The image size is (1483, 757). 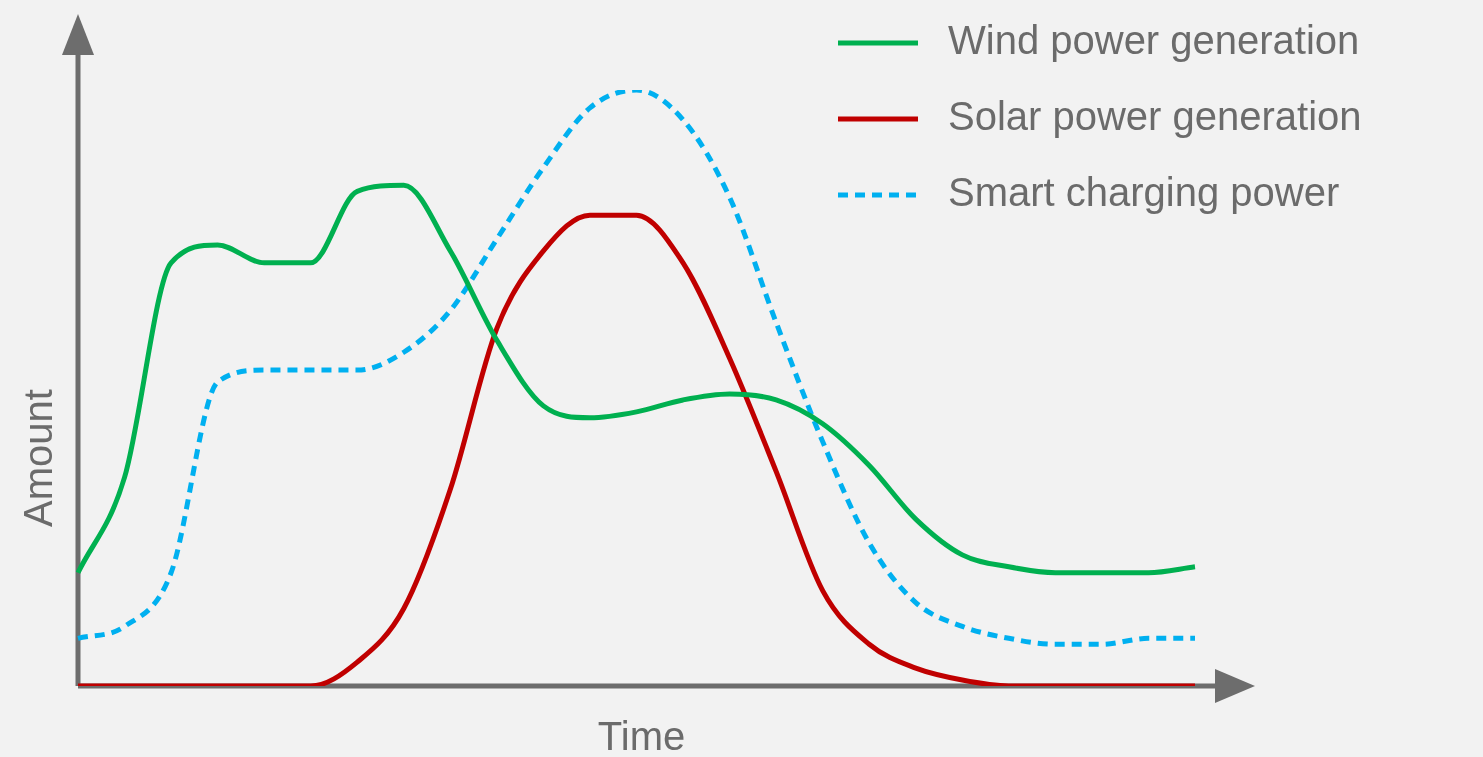 I want to click on legend-label: Smart charging power, so click(x=1144, y=192).